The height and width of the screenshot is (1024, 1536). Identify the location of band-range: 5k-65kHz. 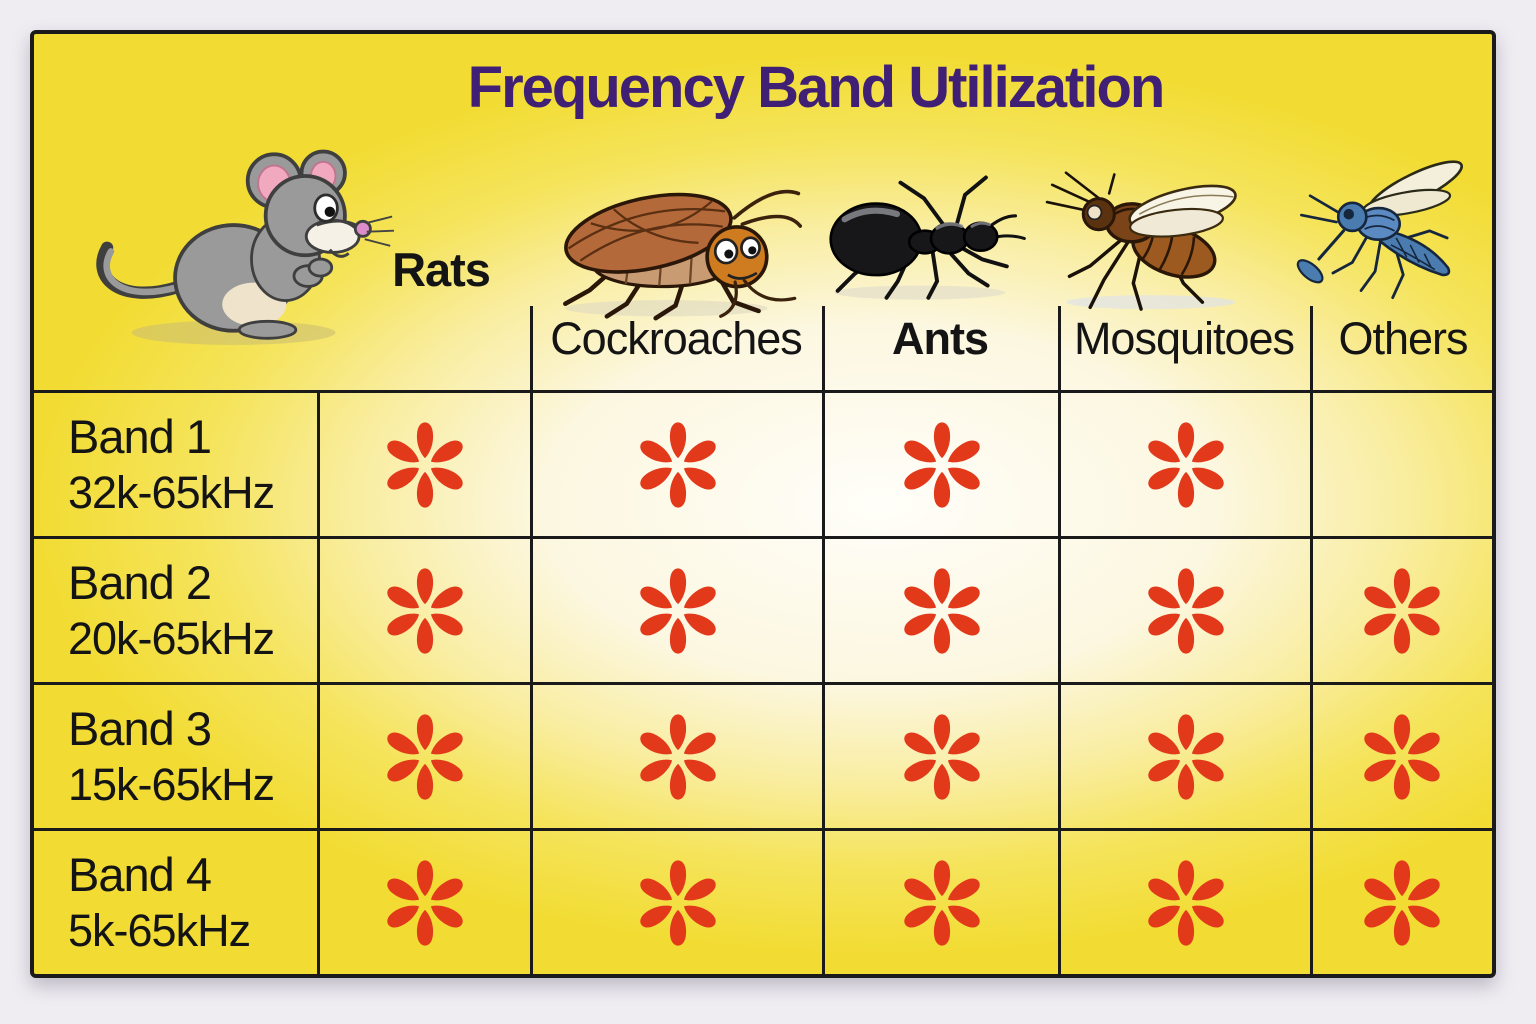
(159, 930).